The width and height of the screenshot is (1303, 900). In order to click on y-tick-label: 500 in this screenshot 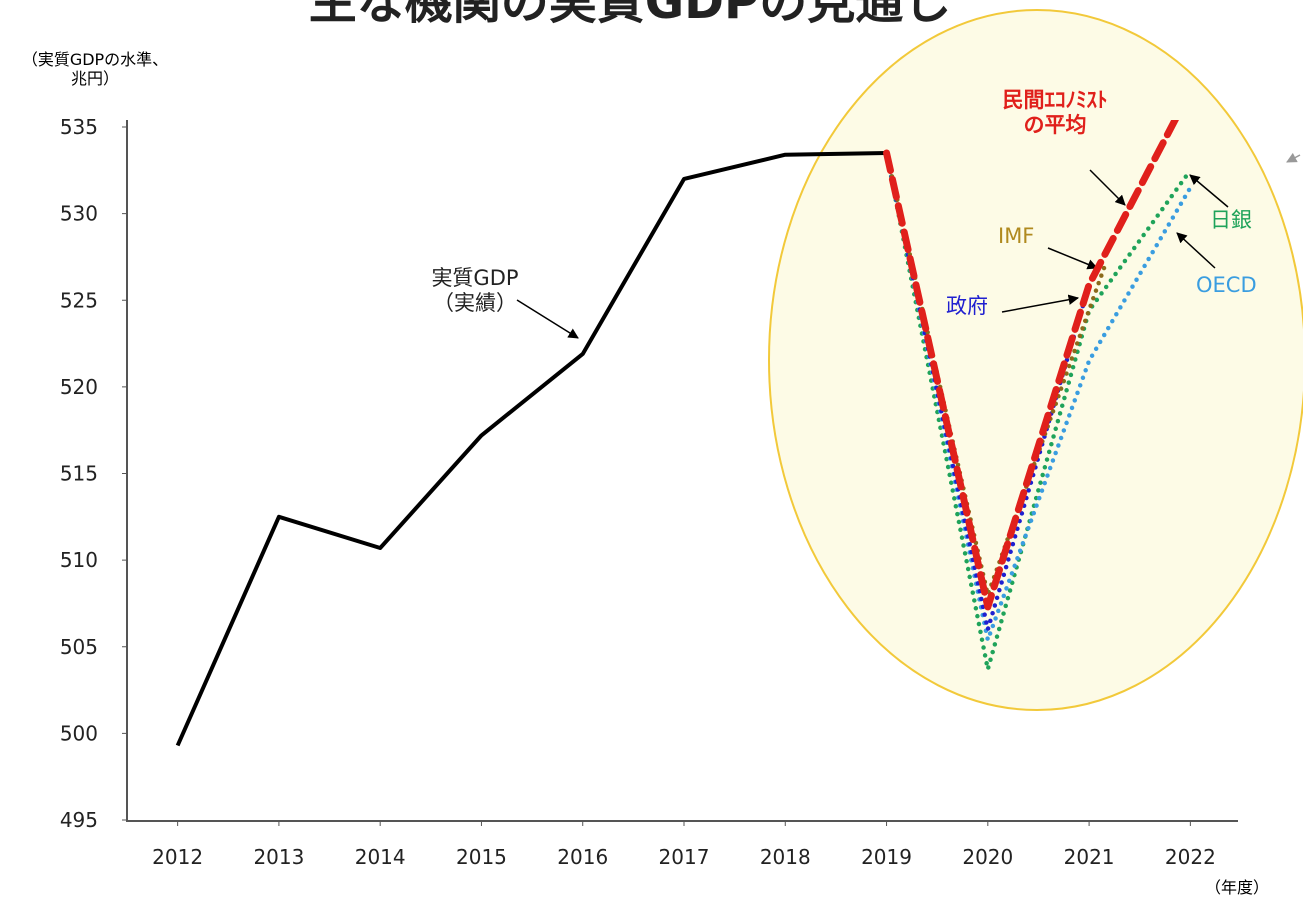, I will do `click(79, 733)`.